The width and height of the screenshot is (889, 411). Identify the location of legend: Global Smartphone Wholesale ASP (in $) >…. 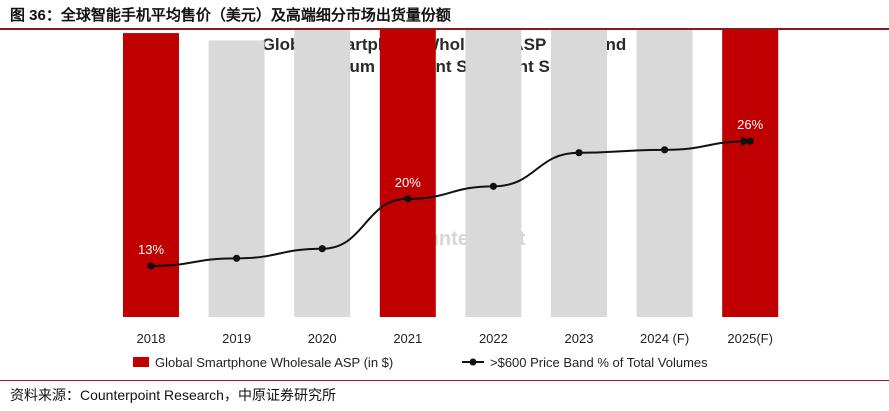
(420, 362).